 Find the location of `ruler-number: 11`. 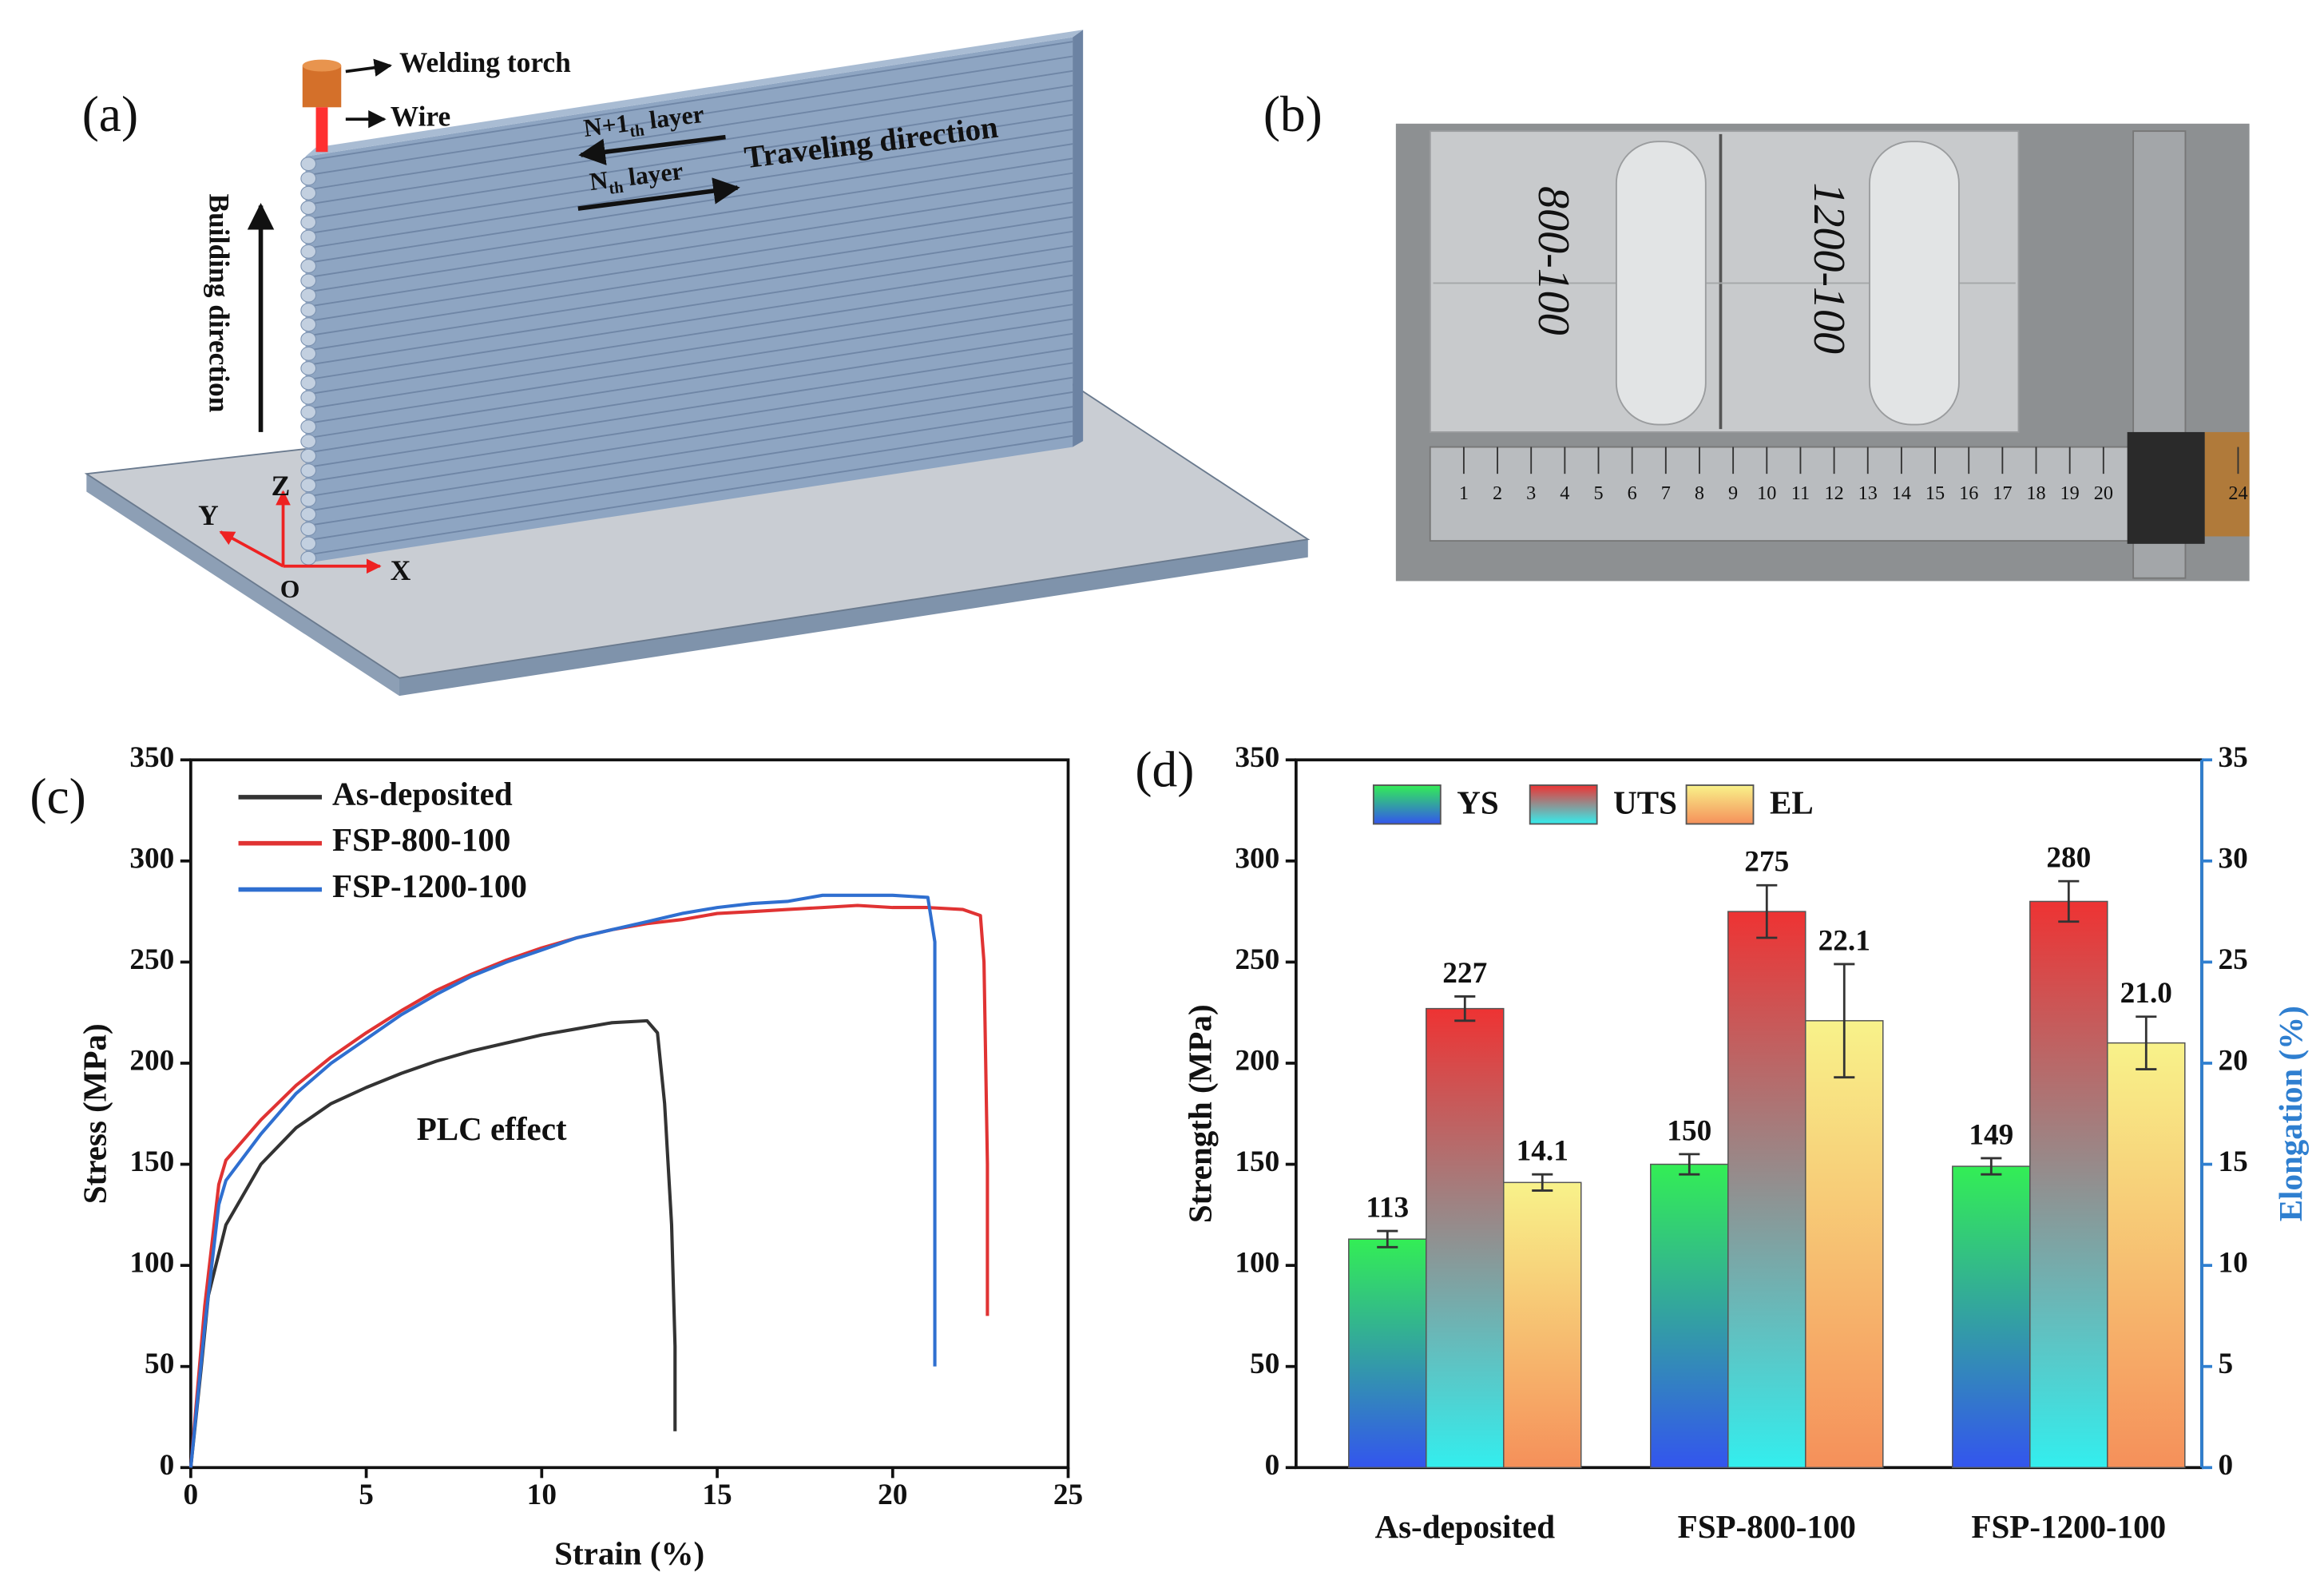

ruler-number: 11 is located at coordinates (1801, 493).